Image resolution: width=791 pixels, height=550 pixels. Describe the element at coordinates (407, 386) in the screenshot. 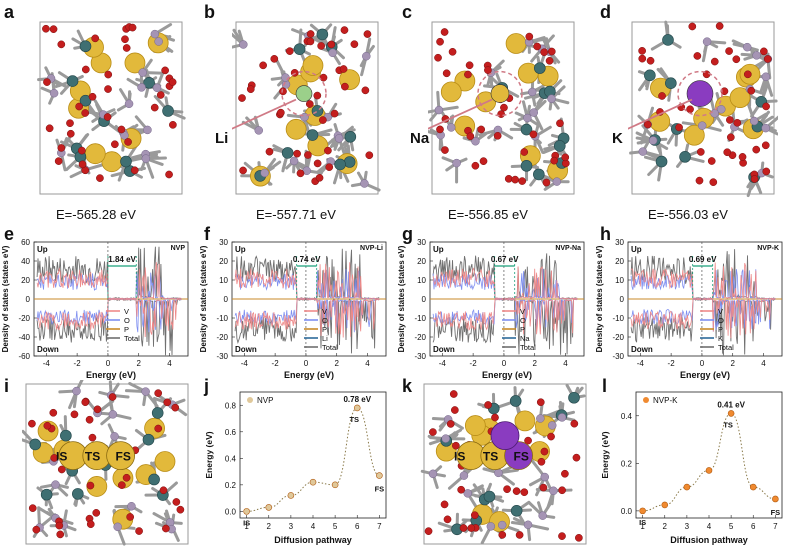

I see `panel-label-k: k` at that location.